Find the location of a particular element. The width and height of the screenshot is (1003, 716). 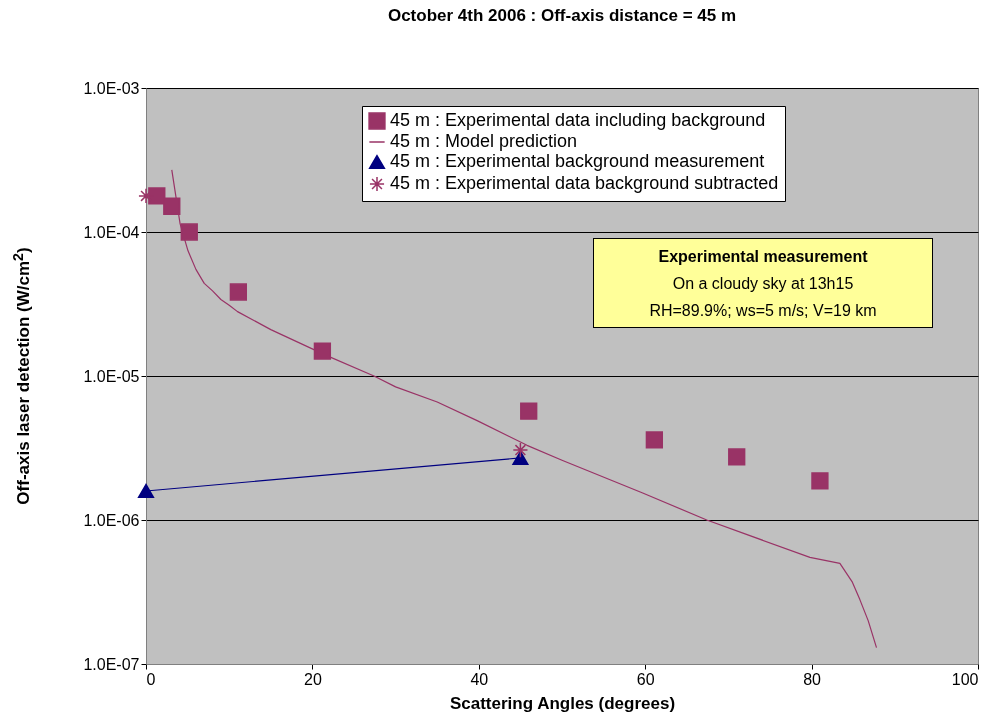

y-tick-label: 1.0E-07 is located at coordinates (111, 664).